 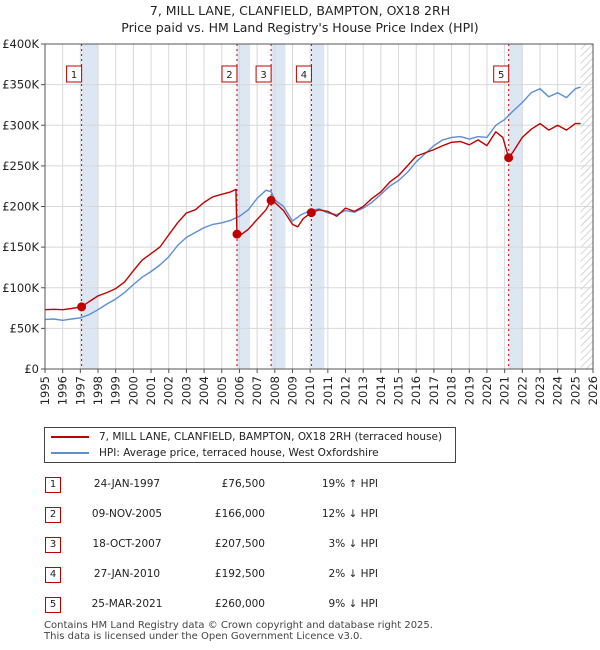 I want to click on y-tick-label: £100K, so click(x=20, y=288).